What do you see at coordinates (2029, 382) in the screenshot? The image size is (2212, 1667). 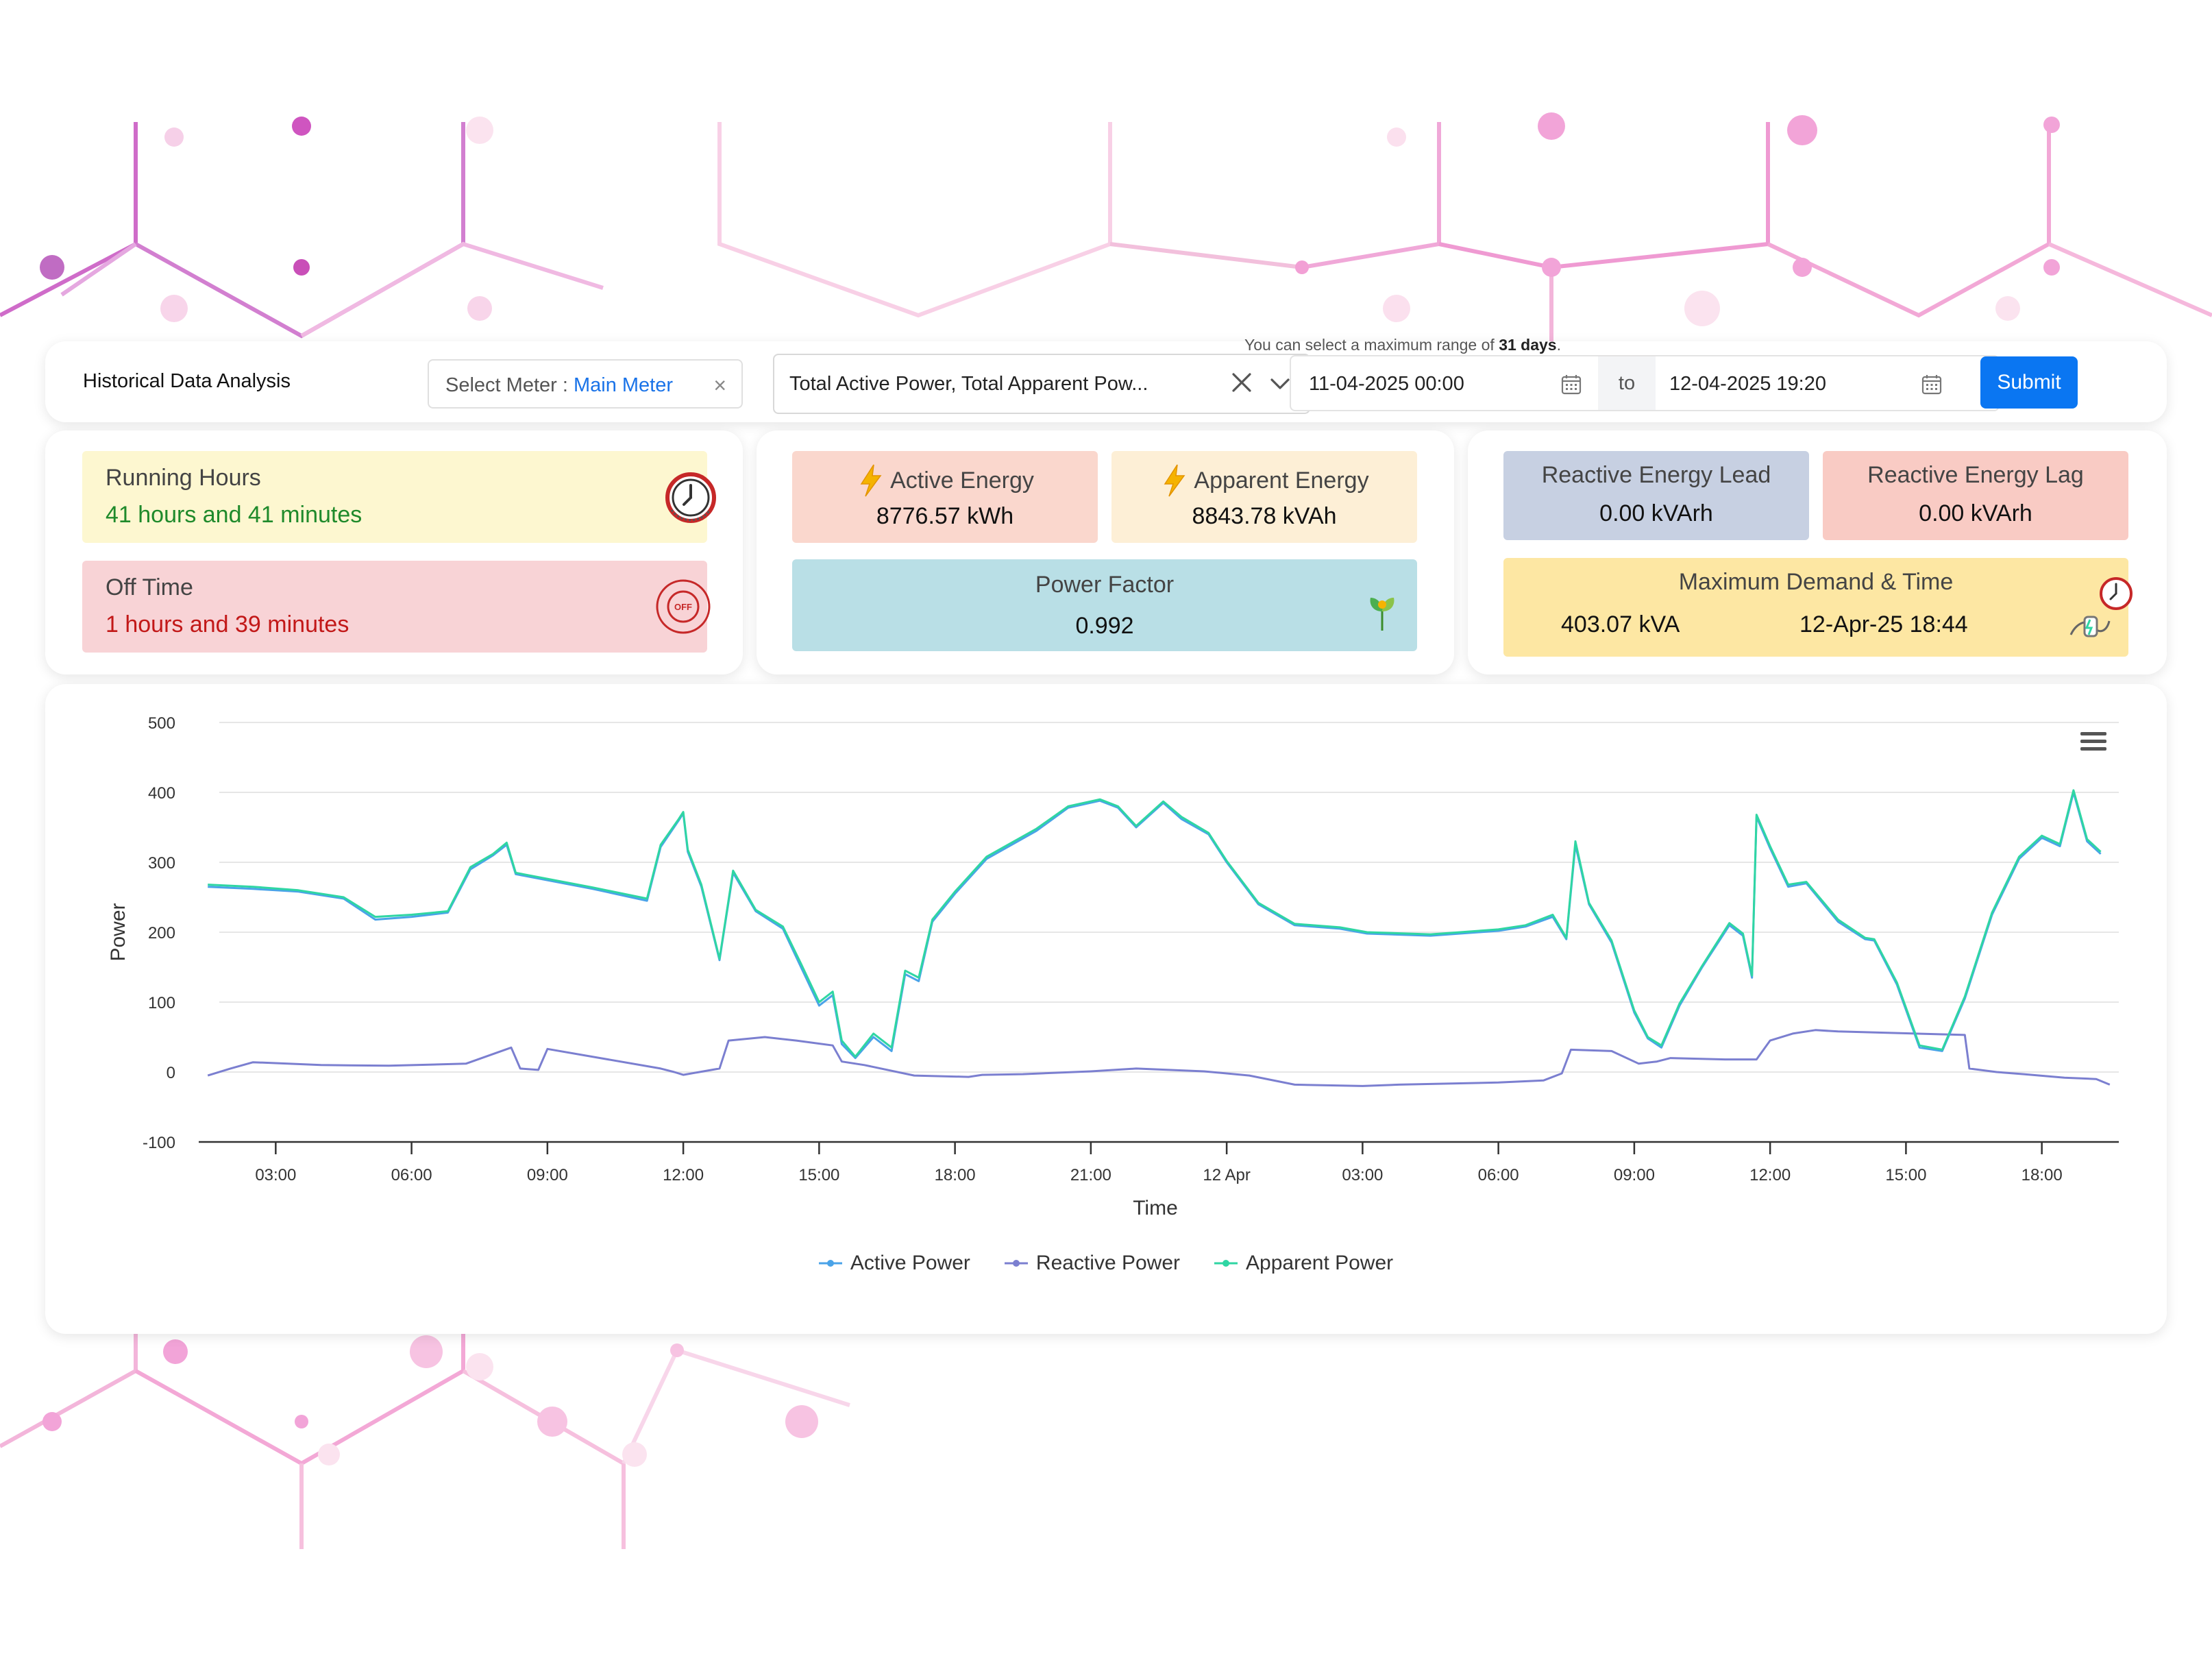 I see `submit-button: Submit` at bounding box center [2029, 382].